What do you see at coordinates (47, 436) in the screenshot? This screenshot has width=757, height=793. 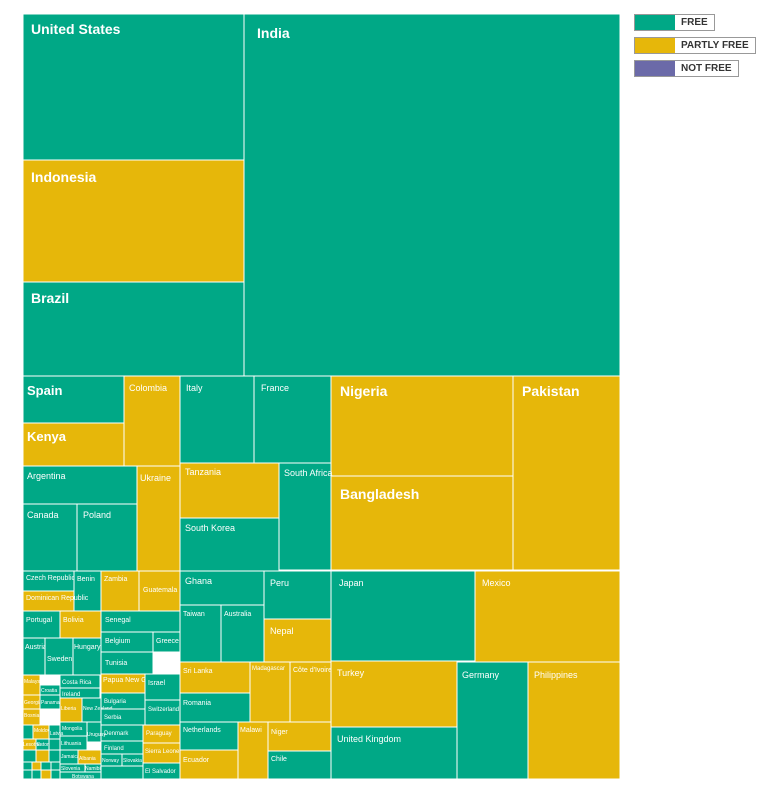 I see `treemap-label-kenya: Kenya` at bounding box center [47, 436].